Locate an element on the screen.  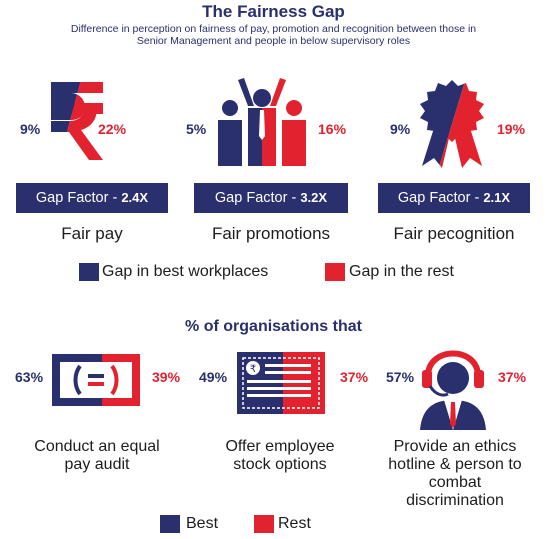
fair-promotions-rest-value: 16% is located at coordinates (332, 129).